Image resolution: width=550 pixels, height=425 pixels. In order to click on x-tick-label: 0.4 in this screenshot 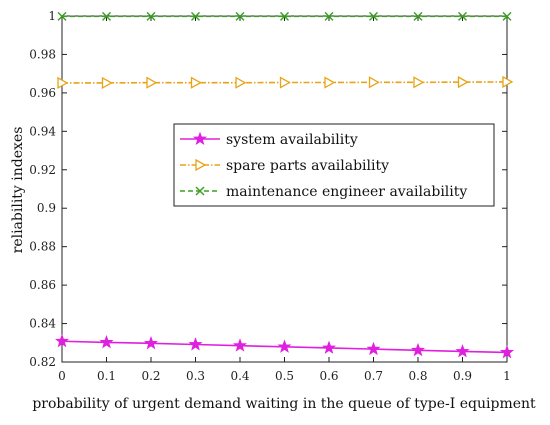, I will do `click(239, 376)`.